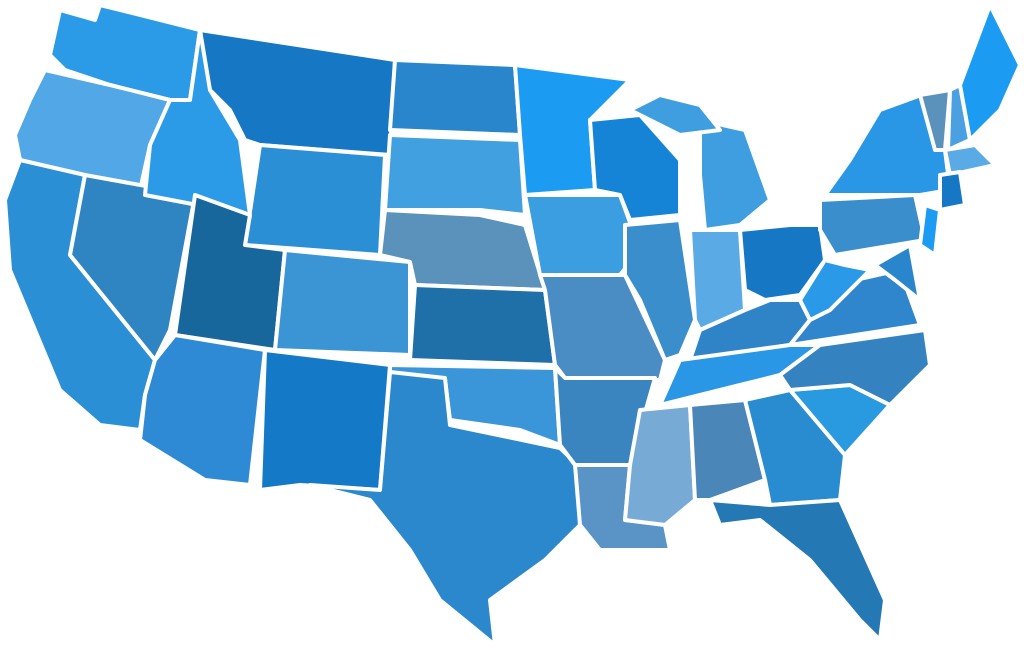  Describe the element at coordinates (897, 272) in the screenshot. I see `state-md` at that location.